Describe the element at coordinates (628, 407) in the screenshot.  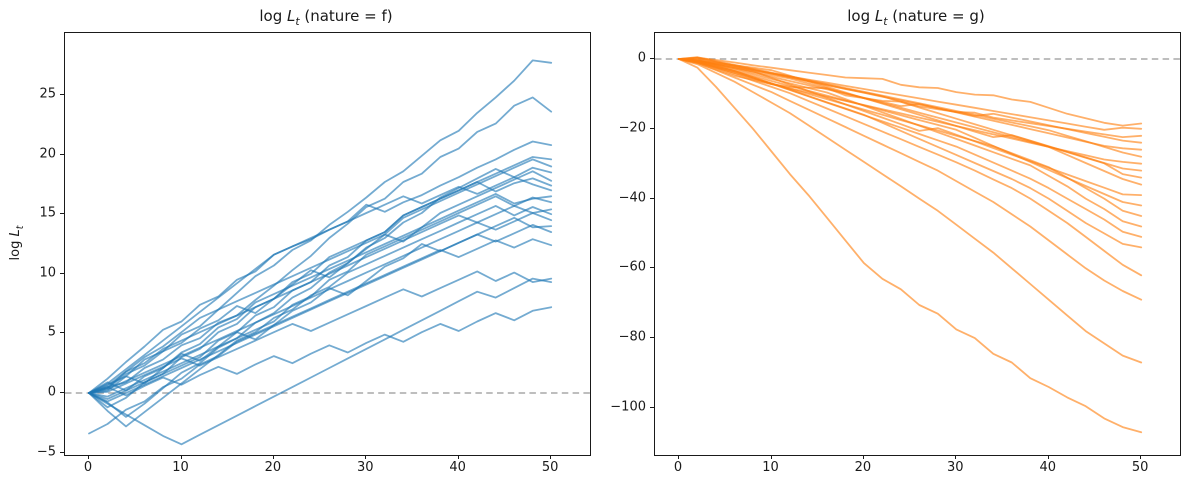
I see `y-tick-label: −100` at that location.